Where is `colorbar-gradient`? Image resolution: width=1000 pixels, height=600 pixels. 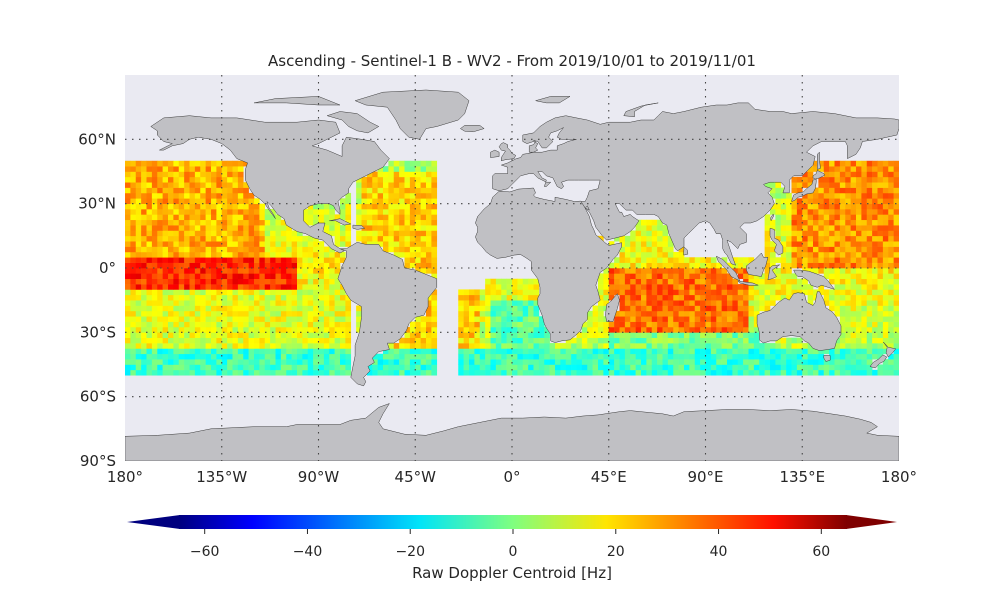
colorbar-gradient is located at coordinates (513, 522).